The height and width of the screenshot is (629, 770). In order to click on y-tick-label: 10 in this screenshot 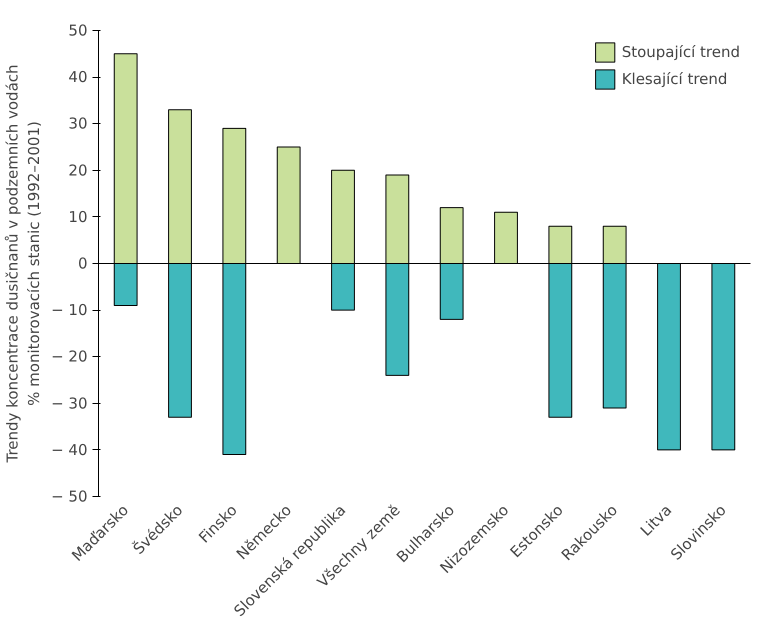, I will do `click(78, 217)`.